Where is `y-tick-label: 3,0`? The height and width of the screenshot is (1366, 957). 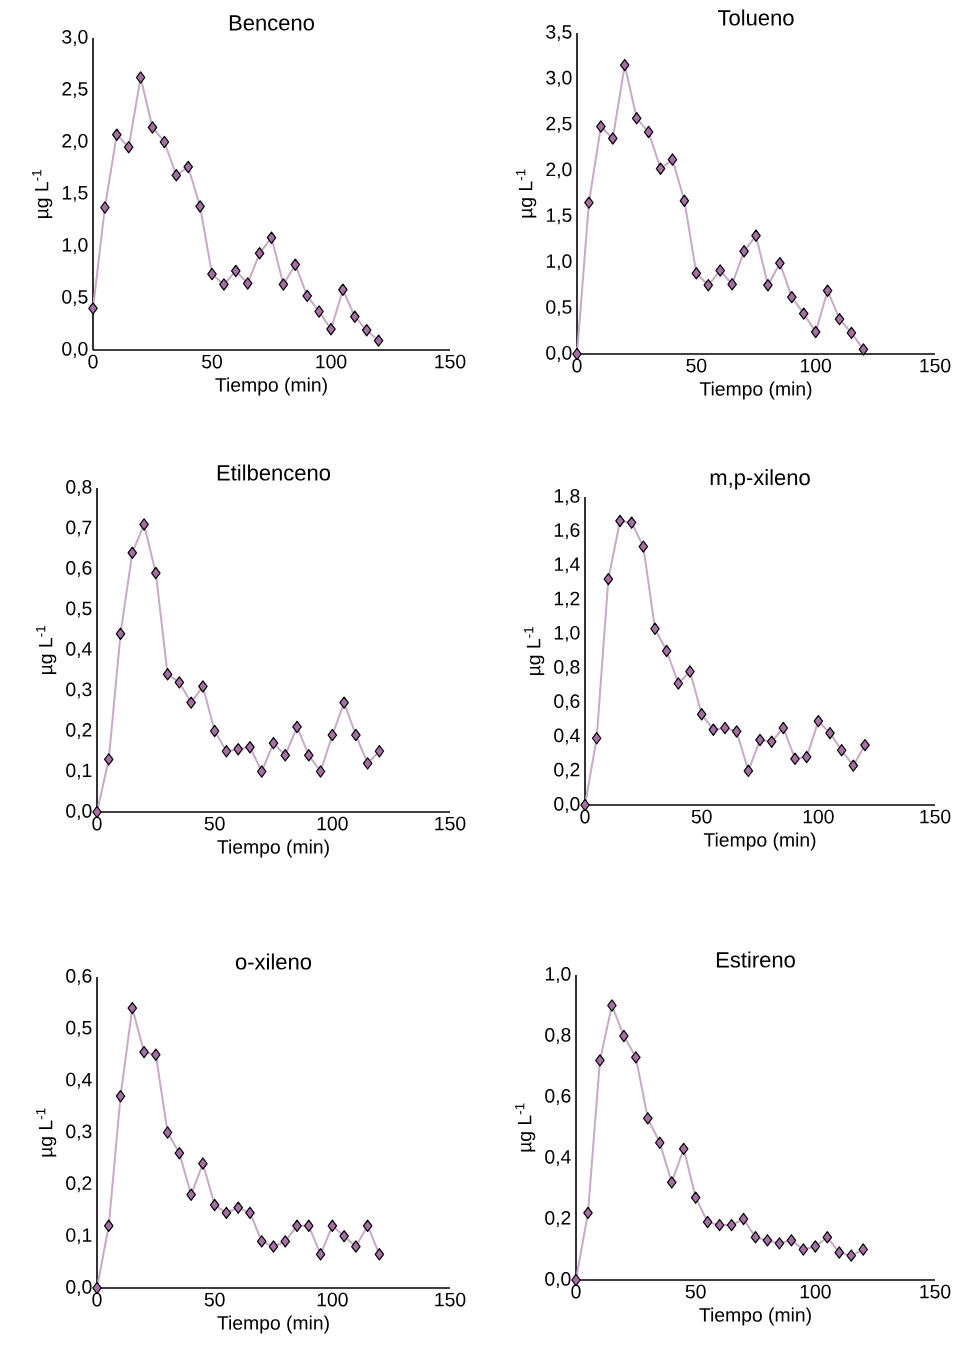
y-tick-label: 3,0 is located at coordinates (75, 37).